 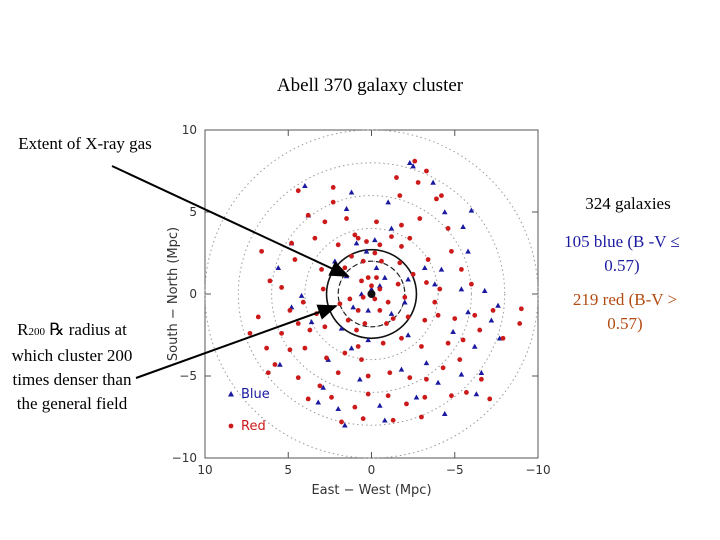 I want to click on r200-arrow, so click(x=236, y=341).